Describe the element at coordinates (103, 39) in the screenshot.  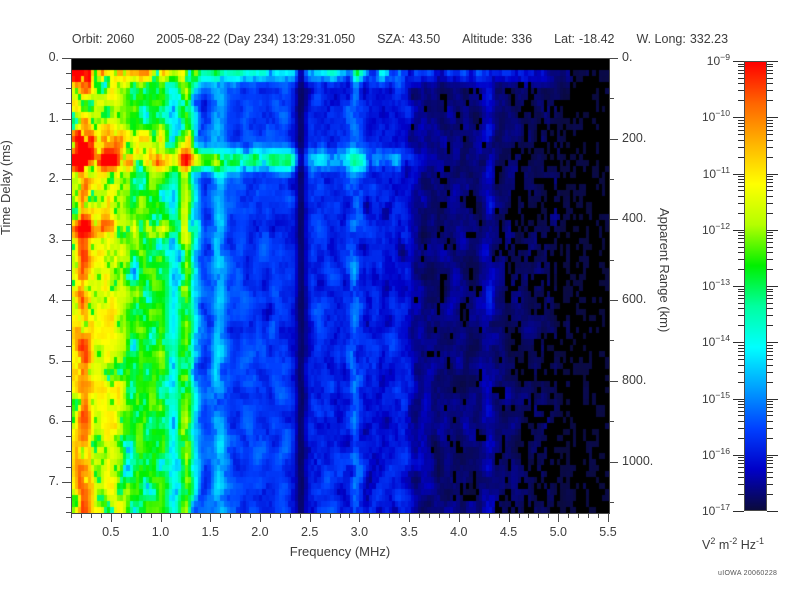
I see `header-field-0: Orbit: 2060` at that location.